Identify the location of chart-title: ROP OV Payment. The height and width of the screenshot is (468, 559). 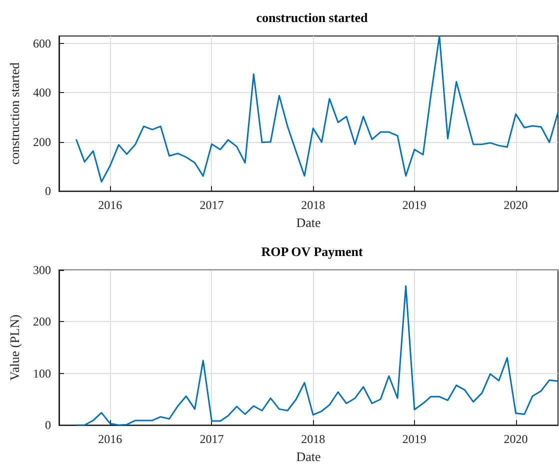
(312, 251).